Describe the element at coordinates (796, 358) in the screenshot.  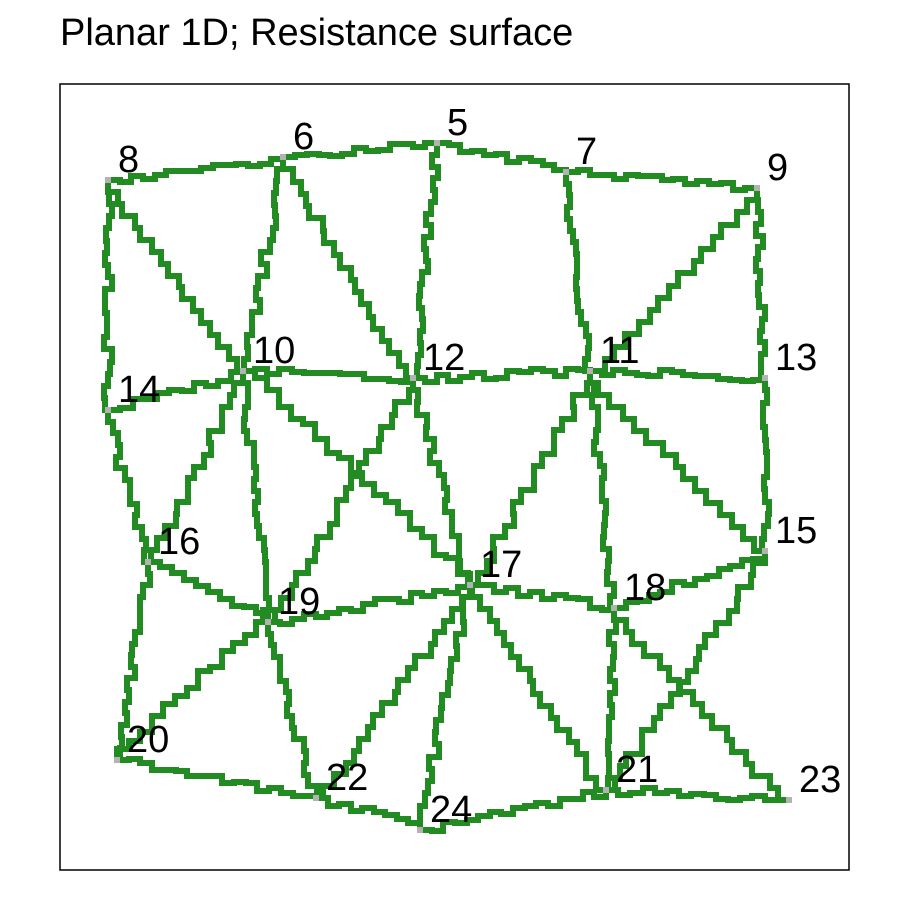
I see `node-label-13: 13` at that location.